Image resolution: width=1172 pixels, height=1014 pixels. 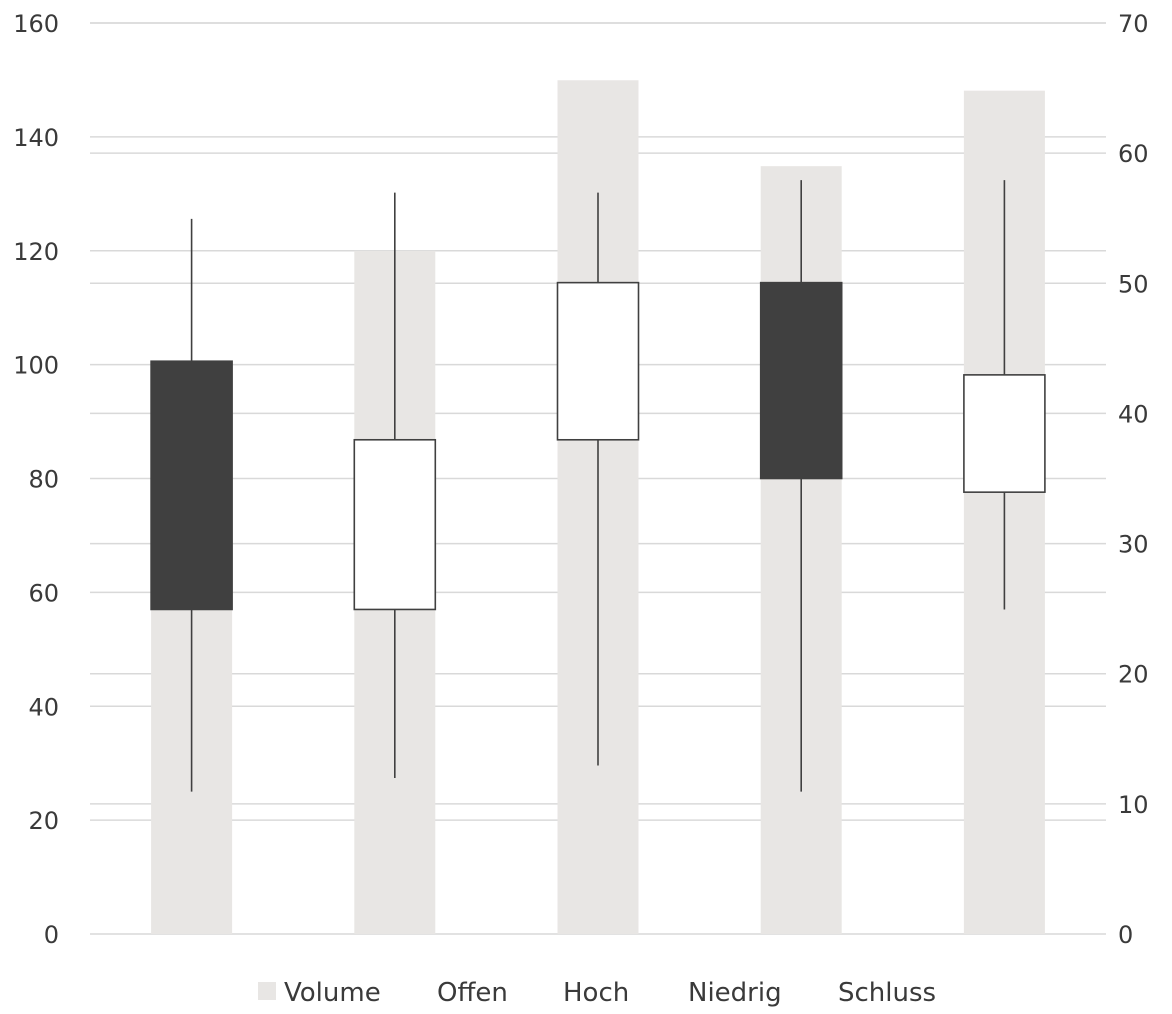 I want to click on left-tick-label-6: 120, so click(x=36, y=252).